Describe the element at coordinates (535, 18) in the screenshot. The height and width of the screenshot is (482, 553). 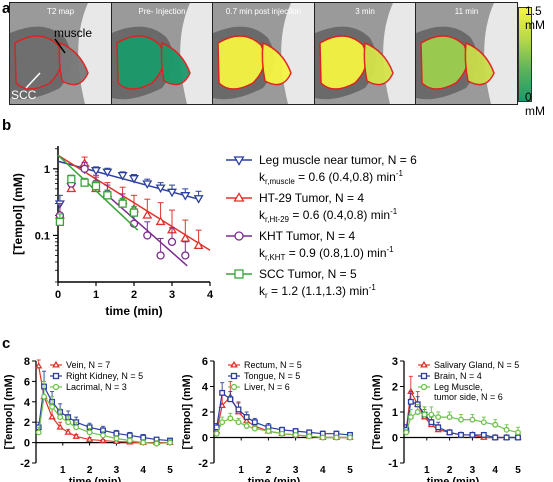
I see `colorbar-max-label: 1.5 mM` at that location.